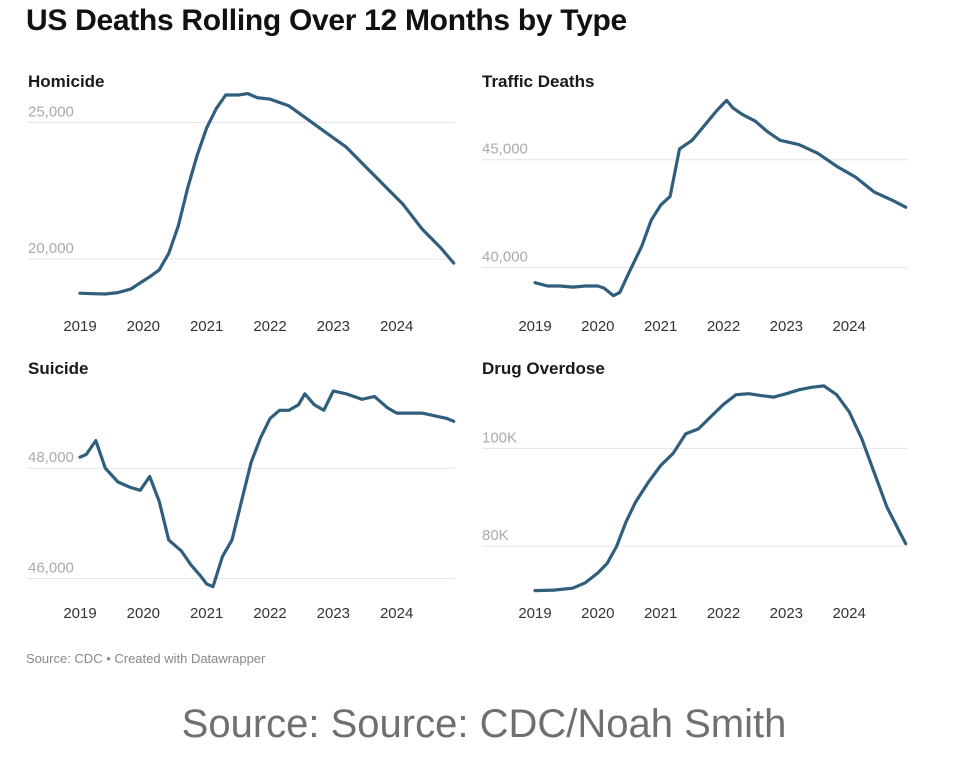 The image size is (968, 776). What do you see at coordinates (146, 658) in the screenshot?
I see `chart-footer: Source: CDC • Created with Datawrapper` at bounding box center [146, 658].